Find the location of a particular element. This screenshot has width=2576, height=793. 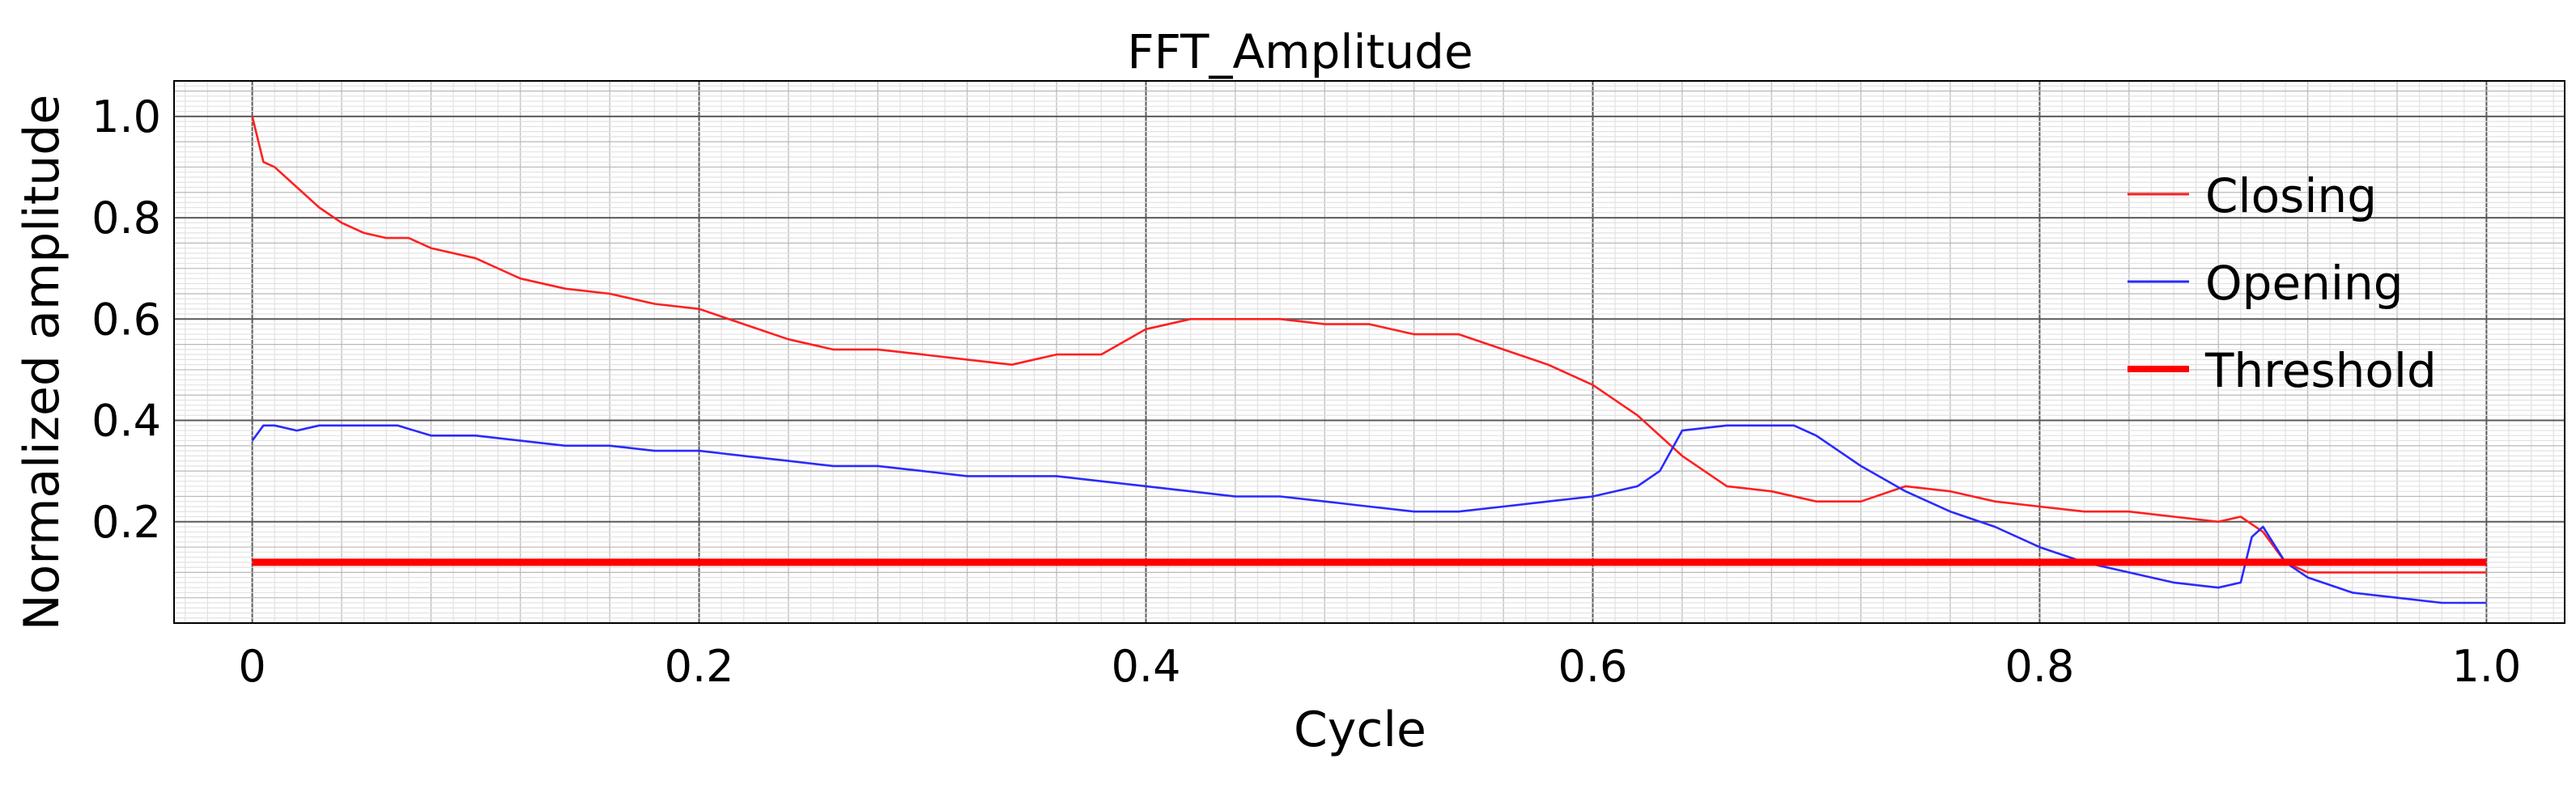

legend-label-closing: Closing is located at coordinates (2291, 196).